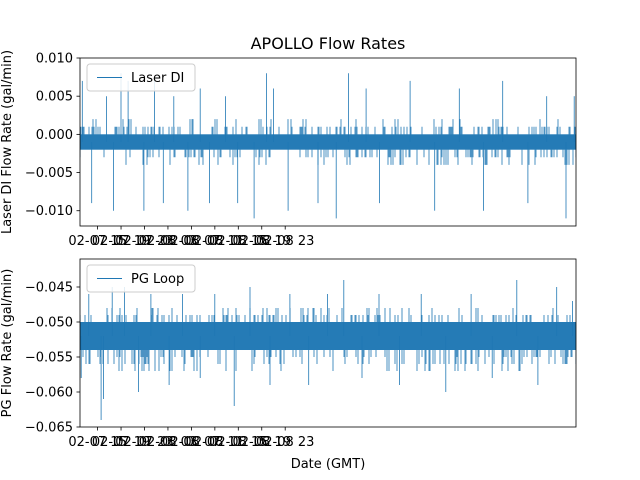 Image resolution: width=640 pixels, height=480 pixels. What do you see at coordinates (54, 97) in the screenshot?
I see `y-tick-label: 0.005` at bounding box center [54, 97].